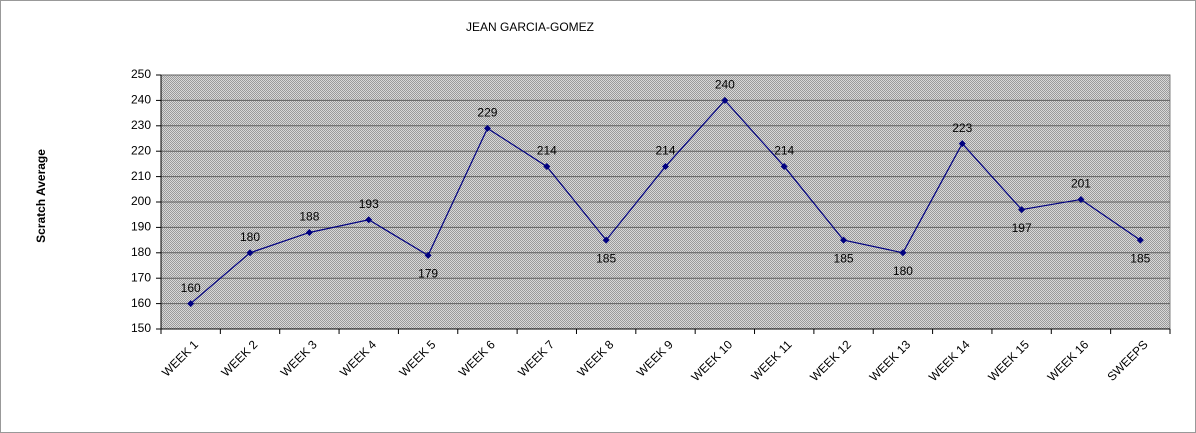 This screenshot has height=433, width=1196. I want to click on data-label: 188, so click(309, 217).